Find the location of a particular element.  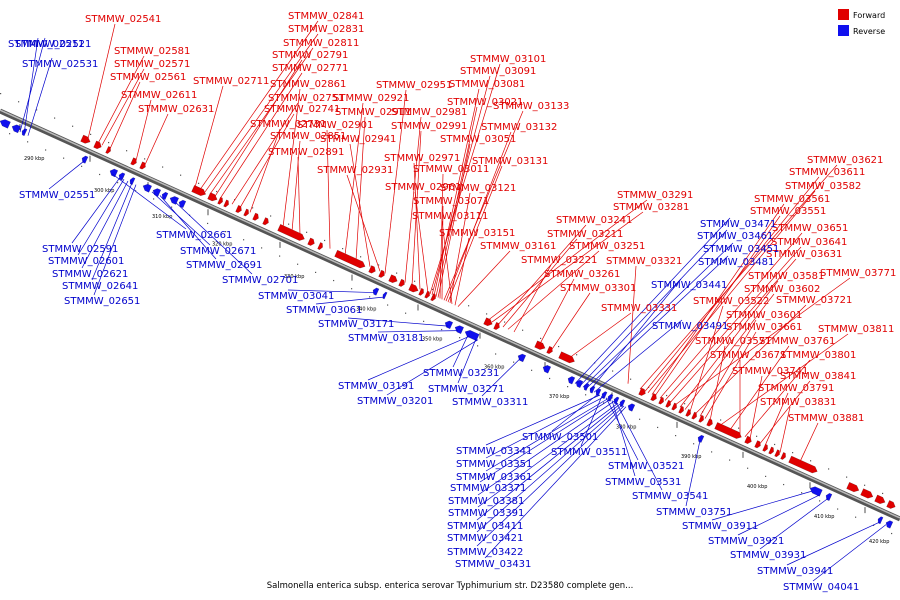

gene-label: STMMW_02561 is located at coordinates (148, 77).